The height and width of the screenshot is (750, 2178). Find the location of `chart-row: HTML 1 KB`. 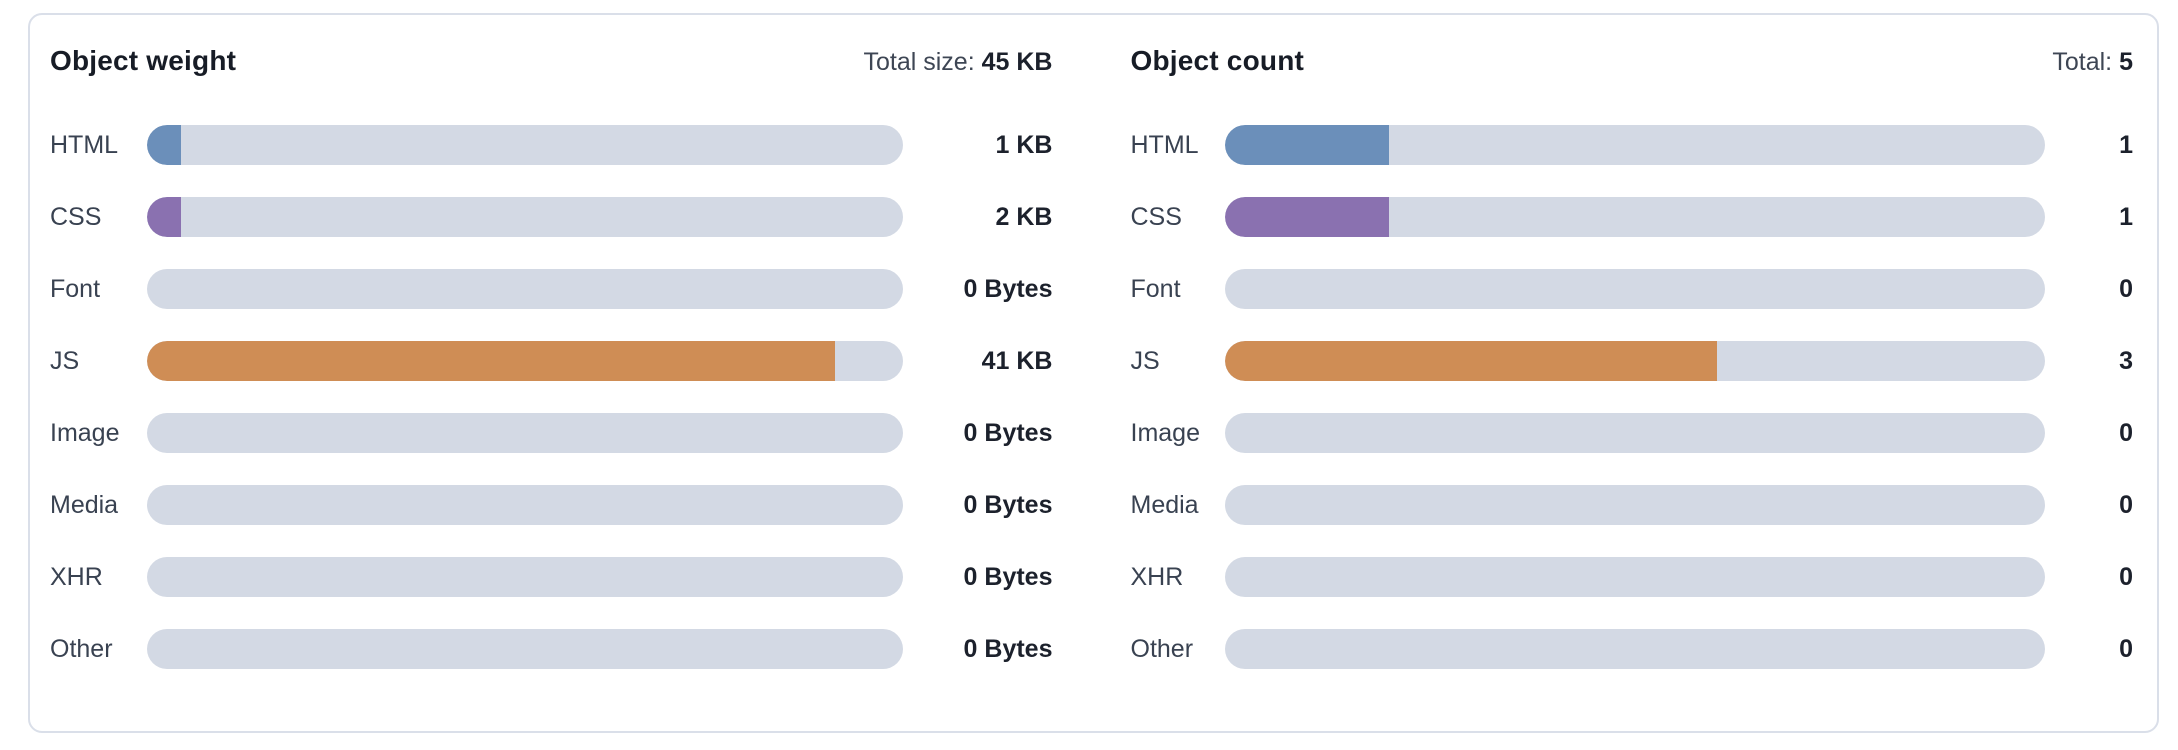

chart-row: HTML 1 KB is located at coordinates (551, 145).